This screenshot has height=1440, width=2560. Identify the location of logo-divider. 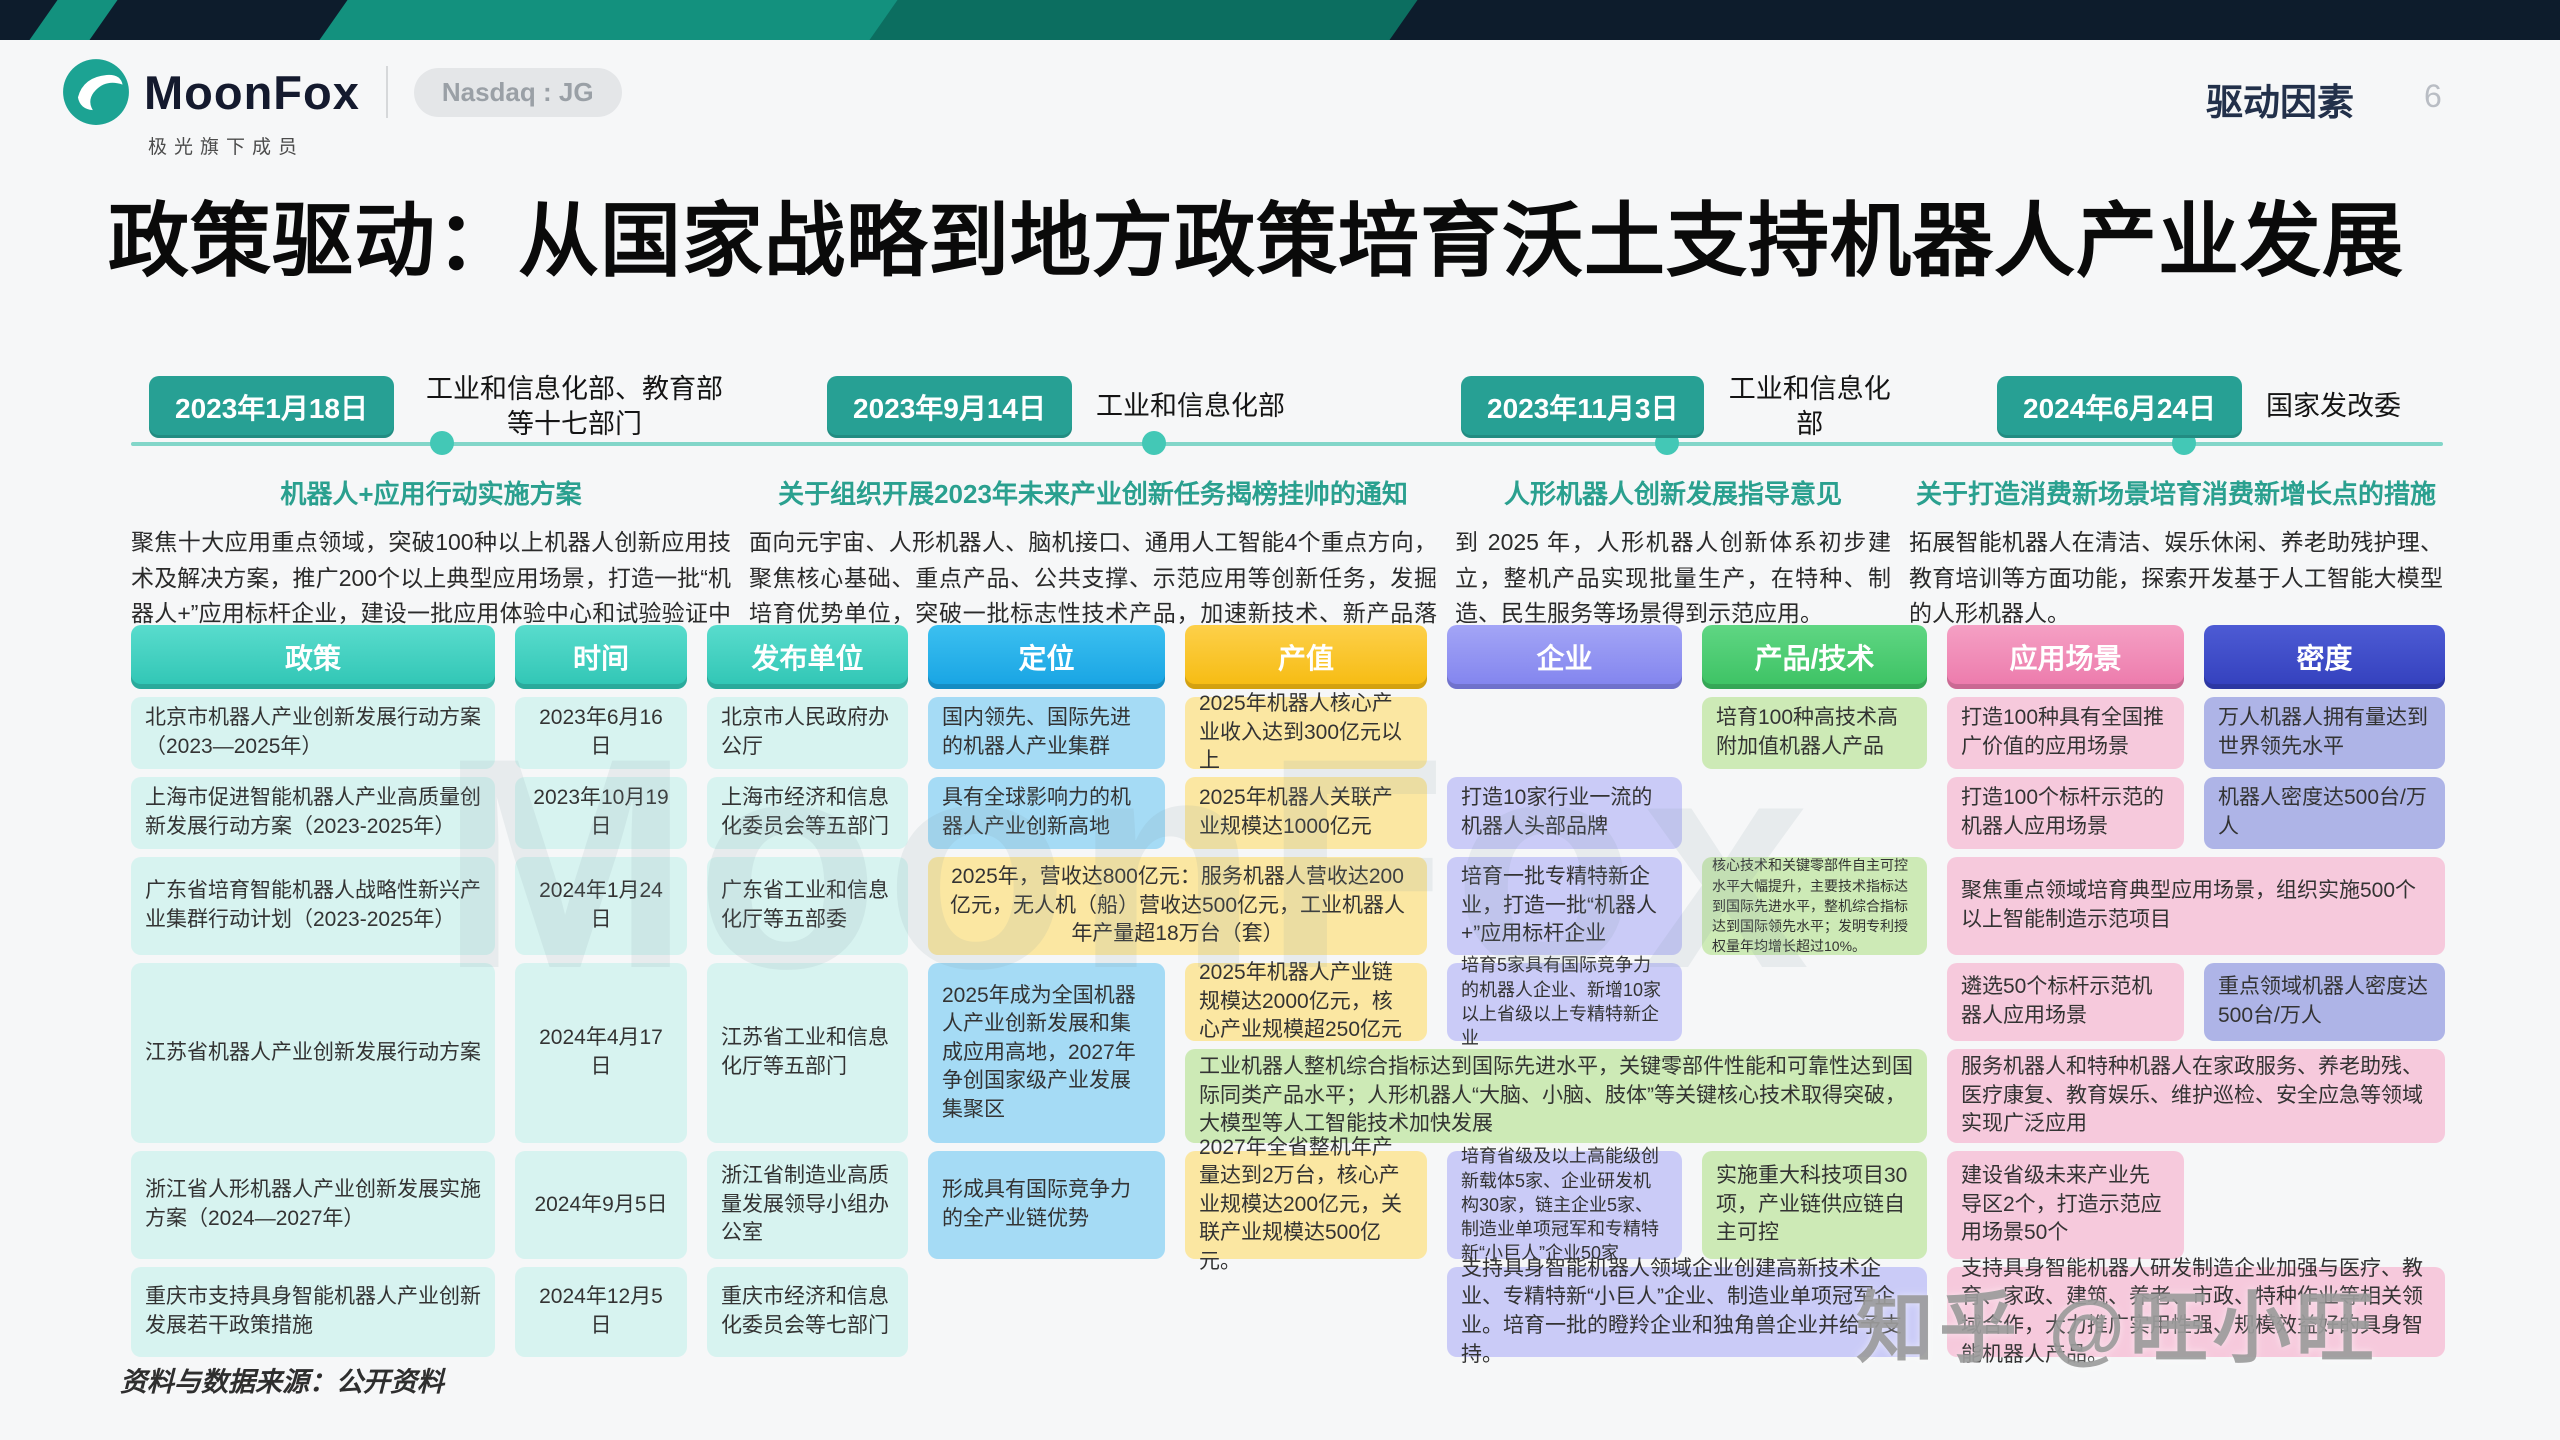
(386, 92).